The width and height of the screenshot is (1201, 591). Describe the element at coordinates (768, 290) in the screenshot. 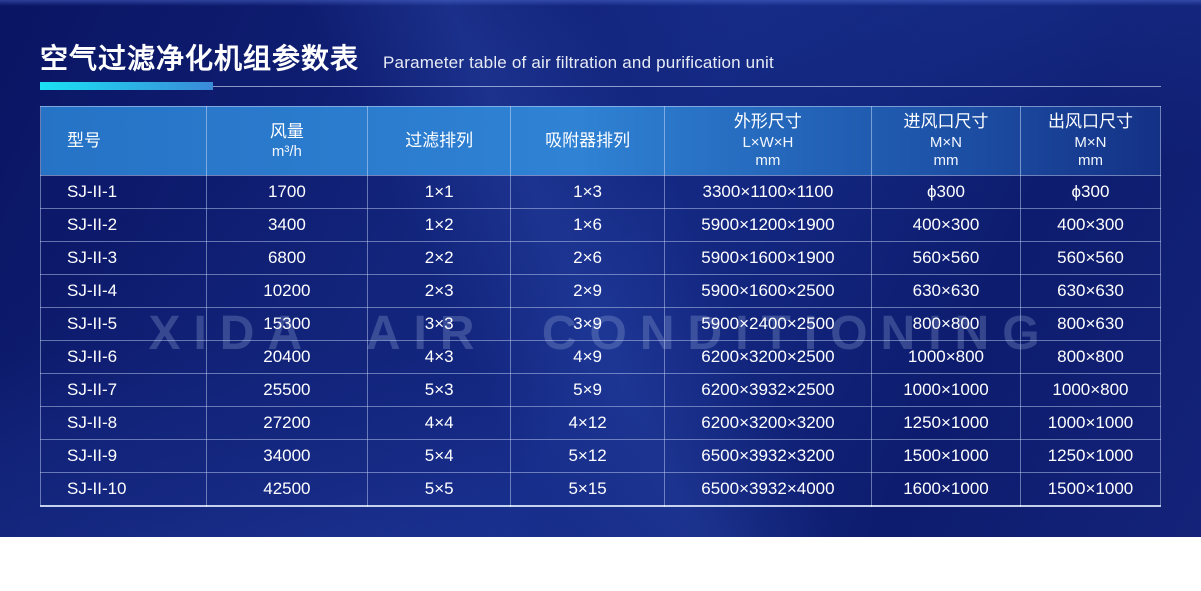

I see `dimensions-cell: 5900×1600×2500` at that location.